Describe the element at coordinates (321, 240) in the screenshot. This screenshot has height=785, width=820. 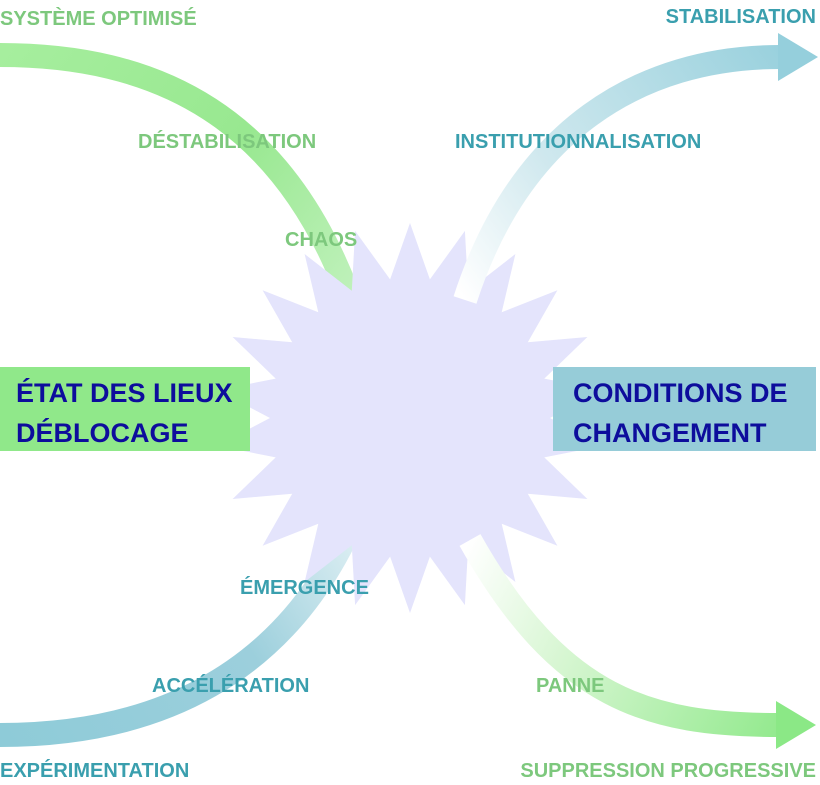
I see `label-chaos: CHAOS` at that location.